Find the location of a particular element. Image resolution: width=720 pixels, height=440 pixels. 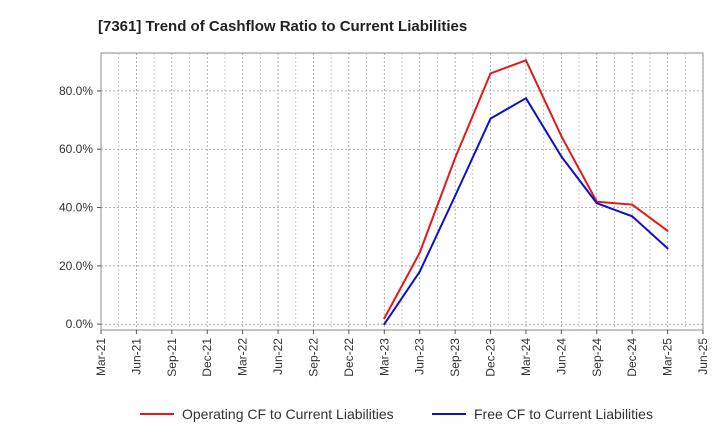

x-tick-label: Sep-24 is located at coordinates (597, 357).